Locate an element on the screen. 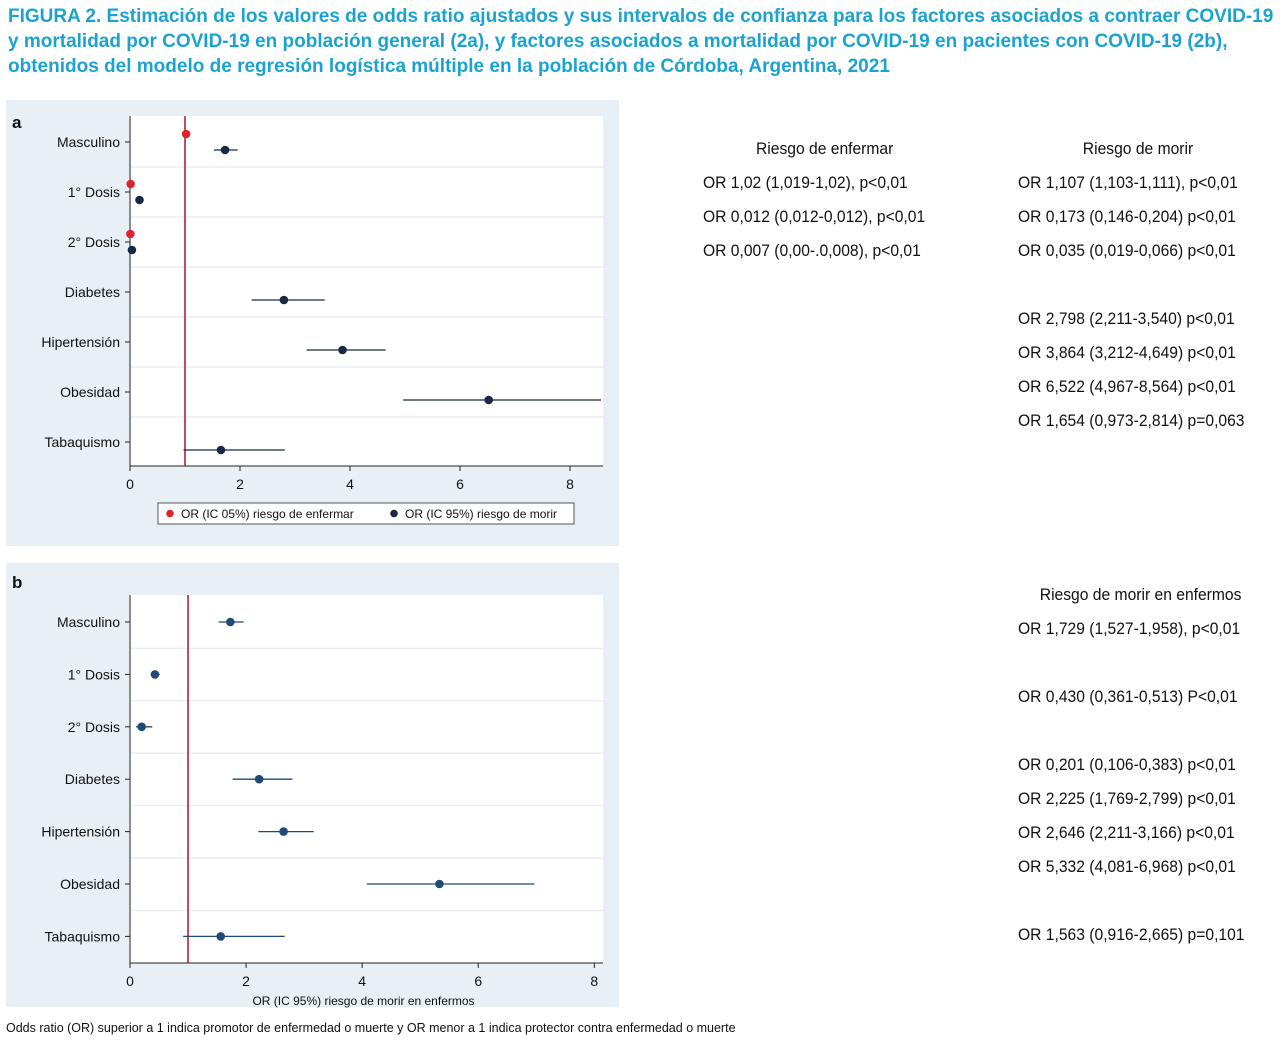  table-a-morir-header: Riesgo de morir is located at coordinates (1138, 148).